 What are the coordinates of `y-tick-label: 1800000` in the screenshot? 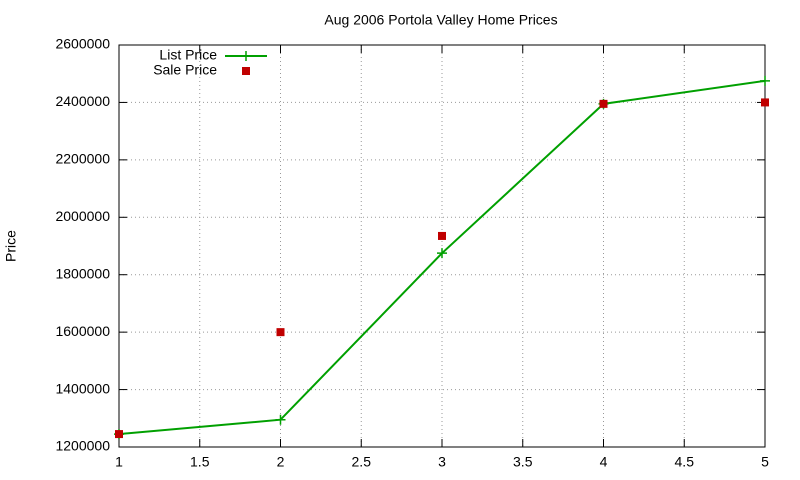 It's located at (82, 273).